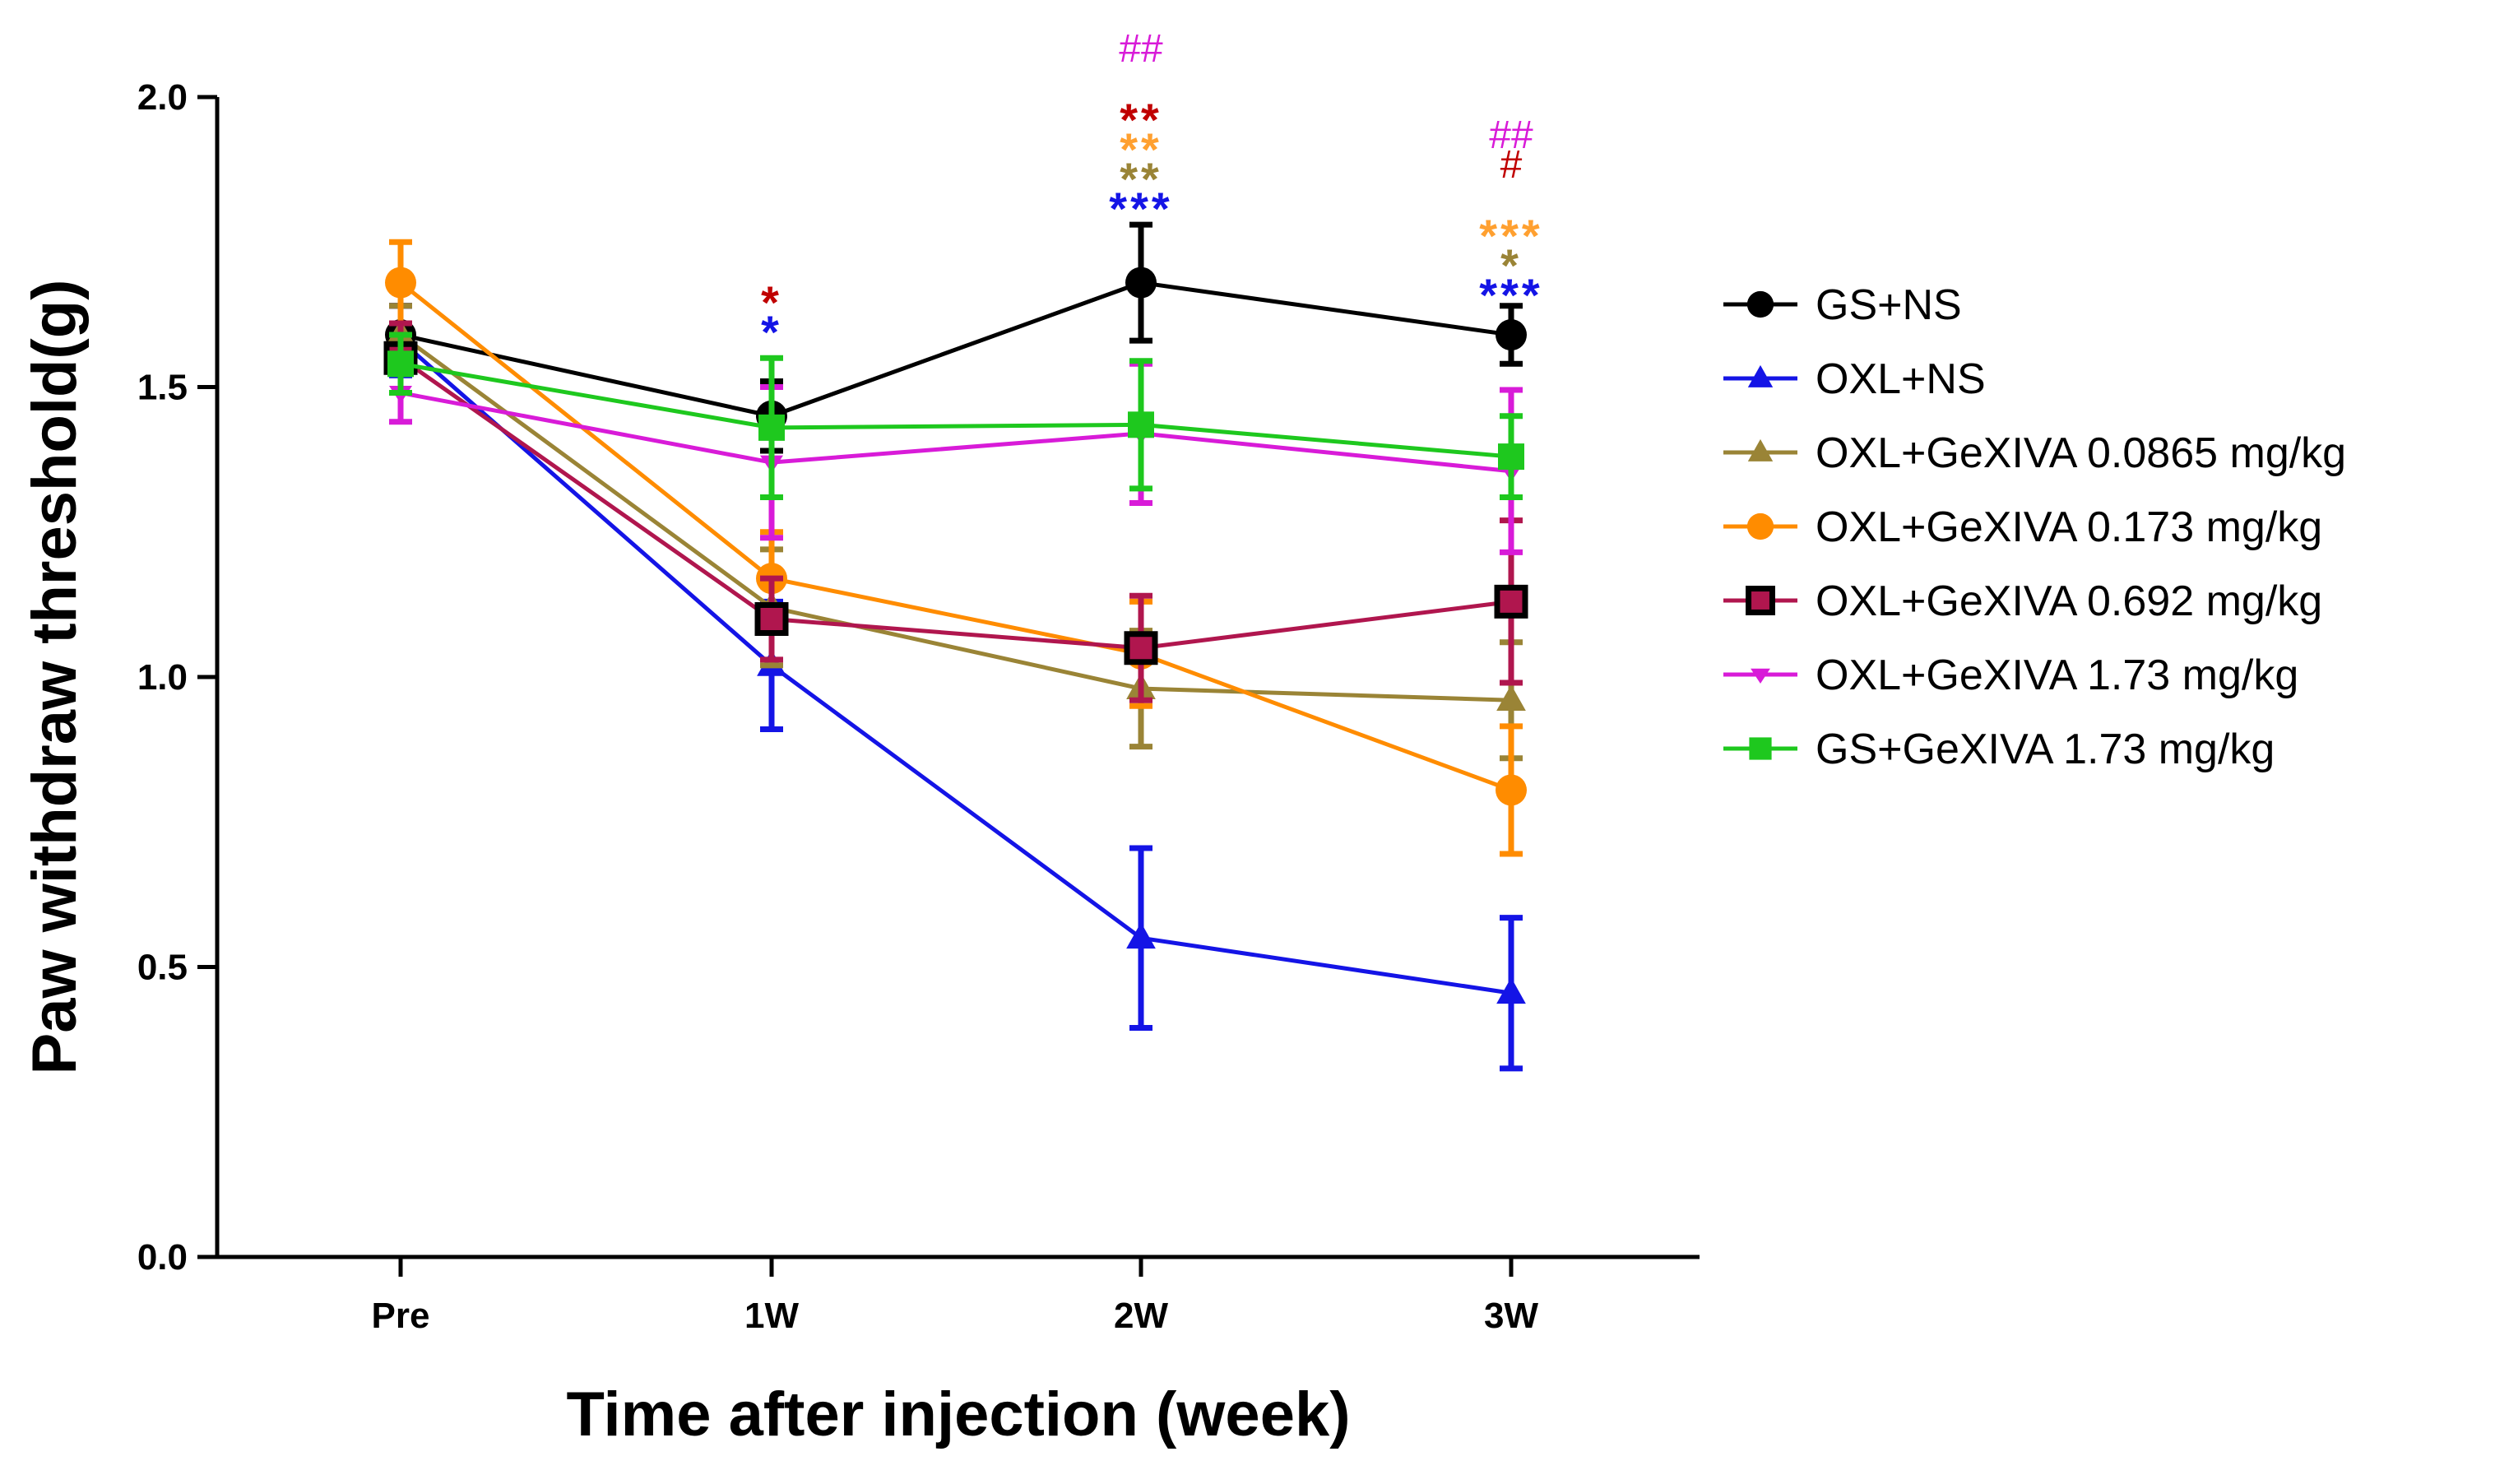 This screenshot has width=2495, height=1484. I want to click on legend-item: GS+GeXIVA 1.73 mg/kg, so click(1999, 749).